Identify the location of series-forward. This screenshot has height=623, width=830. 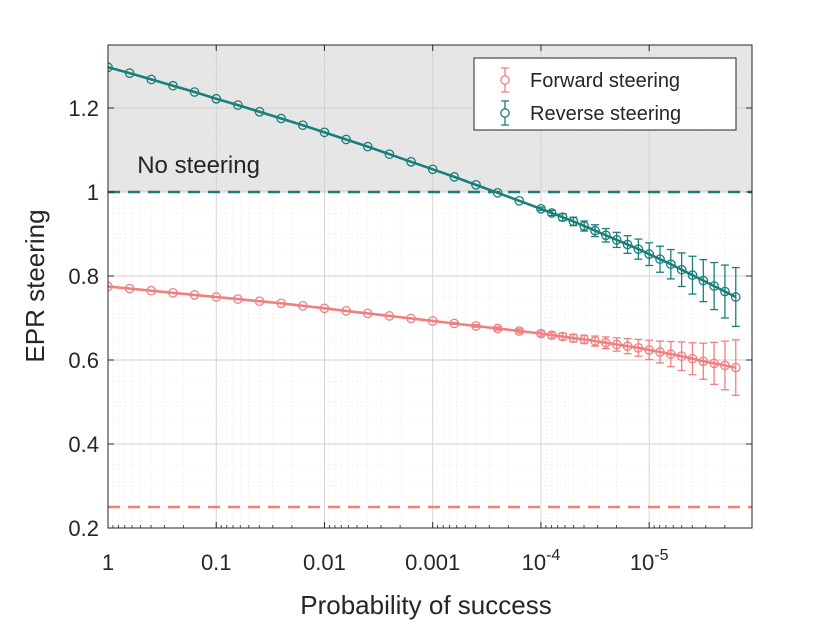
(424, 338).